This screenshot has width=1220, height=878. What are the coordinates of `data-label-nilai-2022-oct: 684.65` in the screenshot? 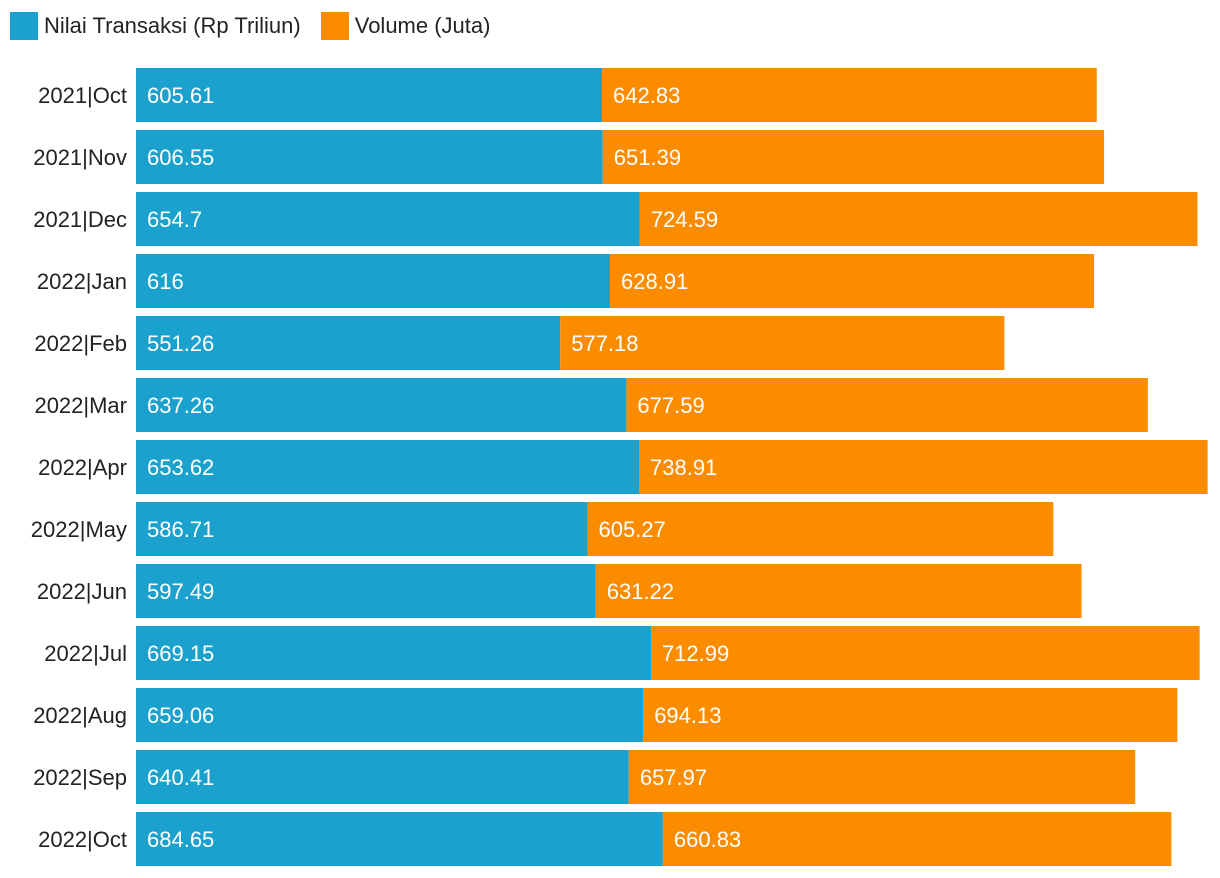 It's located at (180, 839).